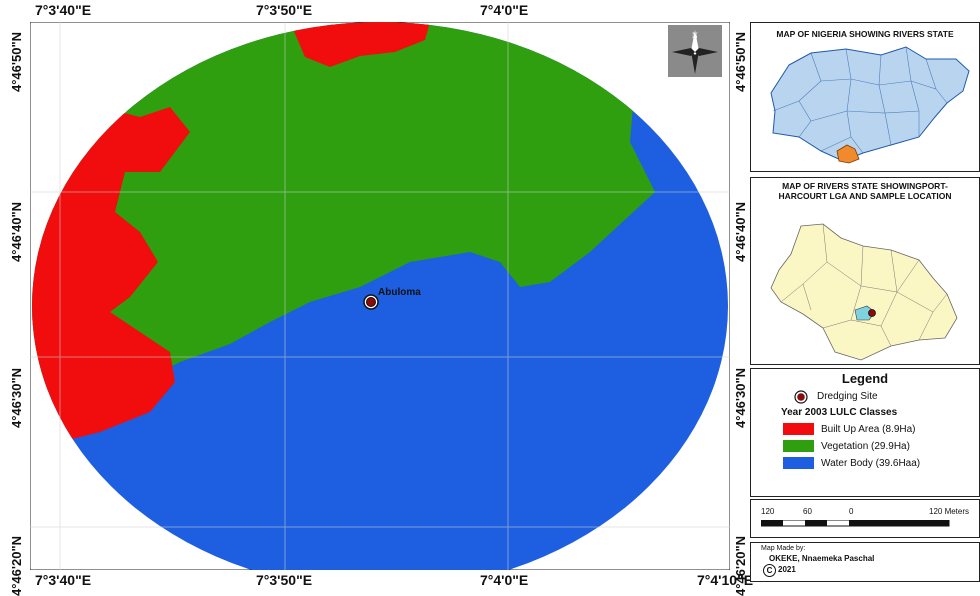 The height and width of the screenshot is (596, 980). What do you see at coordinates (865, 34) in the screenshot?
I see `nigeria-inset-title: MAP OF NIGERIA SHOWING RIVERS STATE` at bounding box center [865, 34].